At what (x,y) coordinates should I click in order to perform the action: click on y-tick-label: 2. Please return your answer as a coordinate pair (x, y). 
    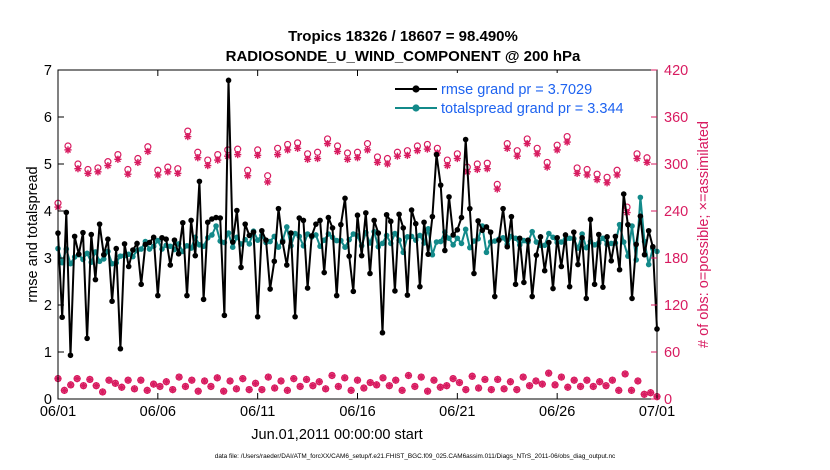
    Looking at the image, I should click on (48, 306).